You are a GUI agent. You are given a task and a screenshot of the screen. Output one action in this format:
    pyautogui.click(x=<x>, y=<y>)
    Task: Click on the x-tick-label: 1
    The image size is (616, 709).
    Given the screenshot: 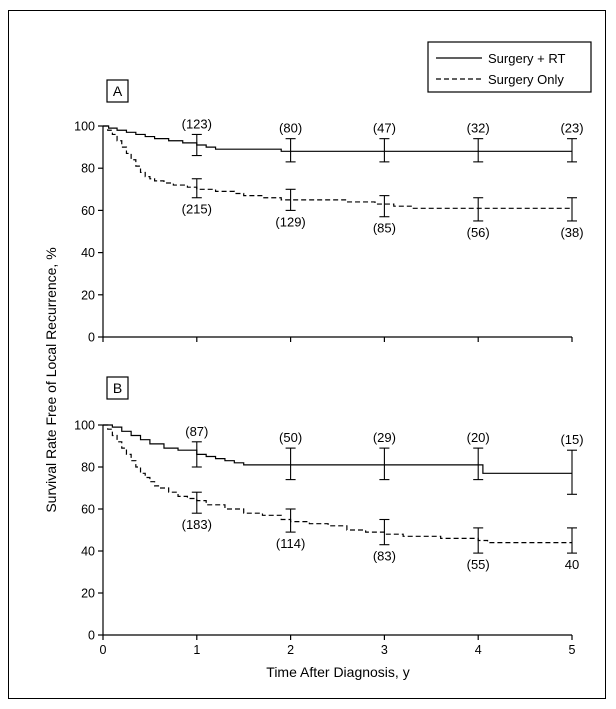 What is the action you would take?
    pyautogui.click(x=196, y=650)
    